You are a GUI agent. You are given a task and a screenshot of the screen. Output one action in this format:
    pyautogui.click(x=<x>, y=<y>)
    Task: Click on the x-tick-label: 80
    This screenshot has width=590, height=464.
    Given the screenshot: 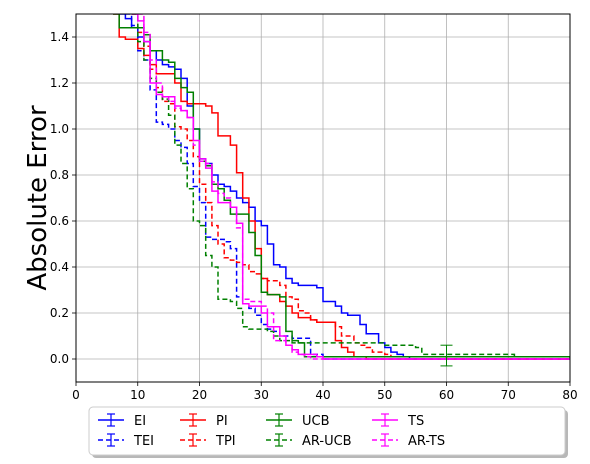 What is the action you would take?
    pyautogui.click(x=569, y=395)
    